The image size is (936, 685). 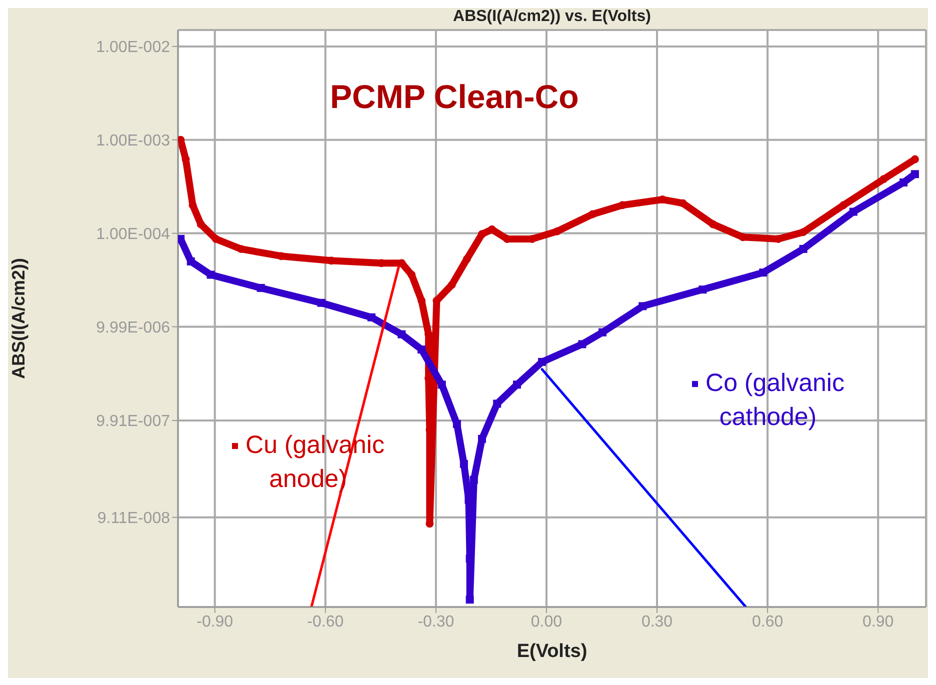 What do you see at coordinates (775, 400) in the screenshot?
I see `legend-label: Co (galvanic cathode)` at bounding box center [775, 400].